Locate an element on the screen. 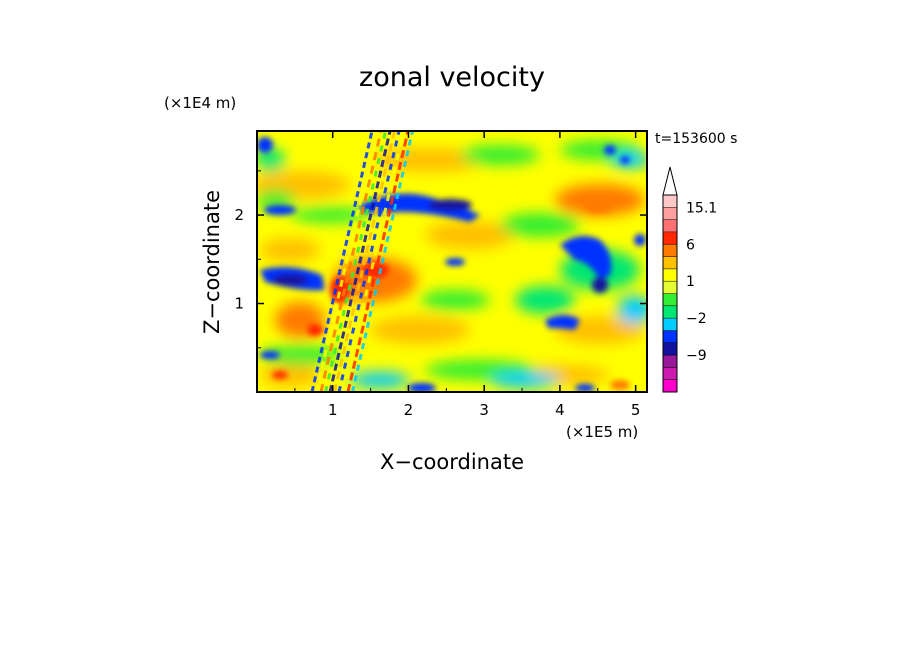 Image resolution: width=904 pixels, height=654 pixels. y-tick-label: 2 is located at coordinates (239, 215).